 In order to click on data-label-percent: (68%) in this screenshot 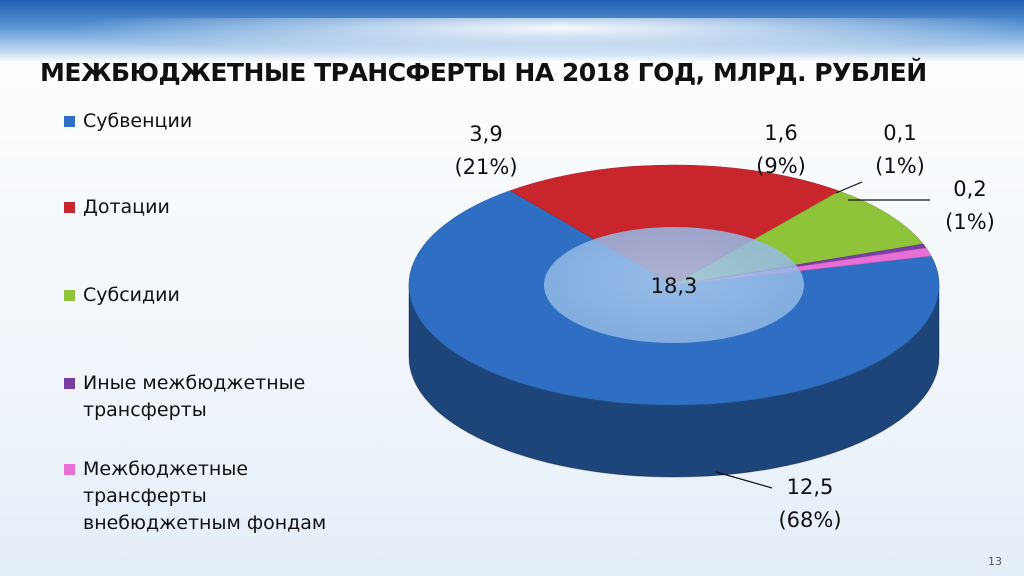, I will do `click(809, 520)`.